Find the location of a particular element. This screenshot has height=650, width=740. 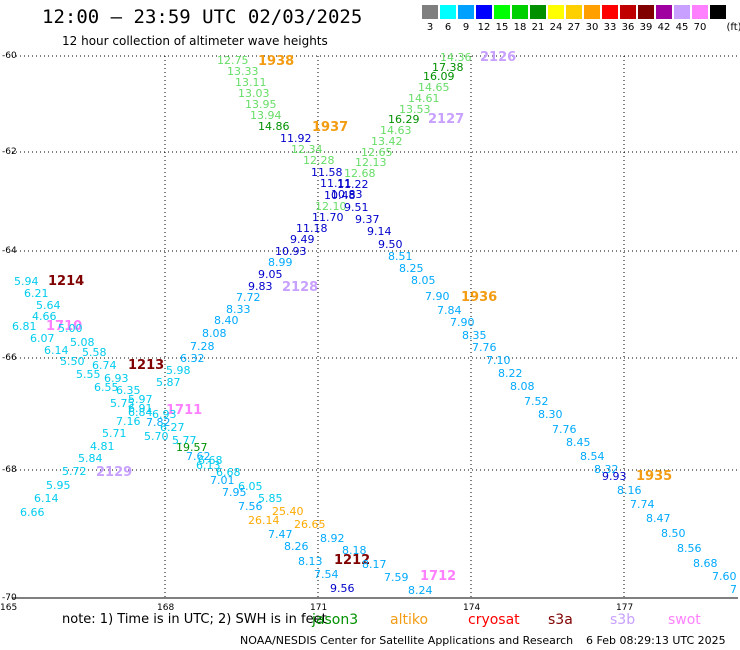

swh-reading: 6.93 is located at coordinates (164, 414).